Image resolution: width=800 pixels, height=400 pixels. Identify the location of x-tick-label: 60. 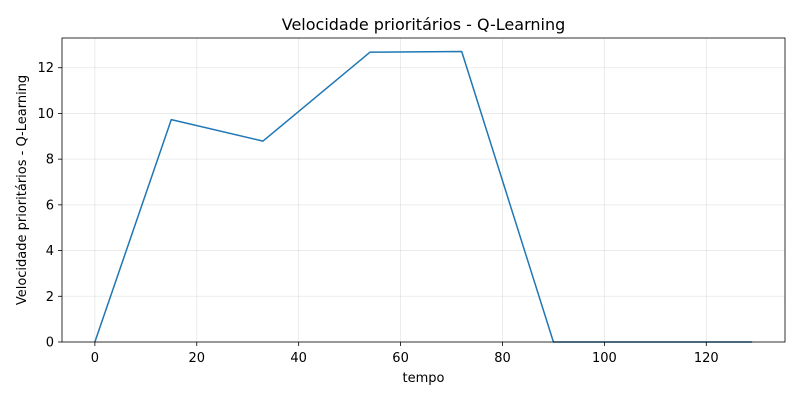
(400, 358).